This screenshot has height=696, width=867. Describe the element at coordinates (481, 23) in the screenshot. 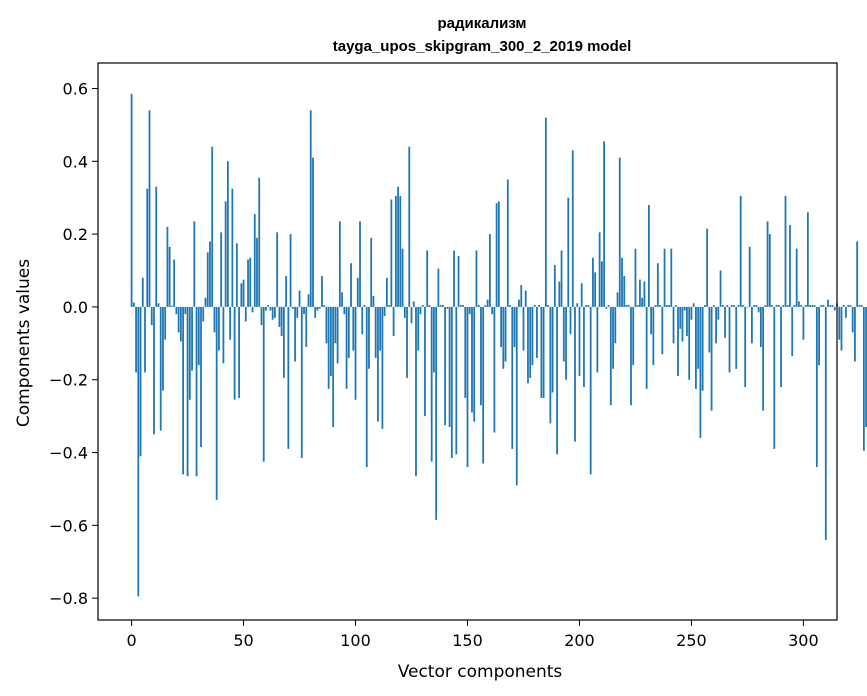

I see `chart-title: радикализм` at that location.